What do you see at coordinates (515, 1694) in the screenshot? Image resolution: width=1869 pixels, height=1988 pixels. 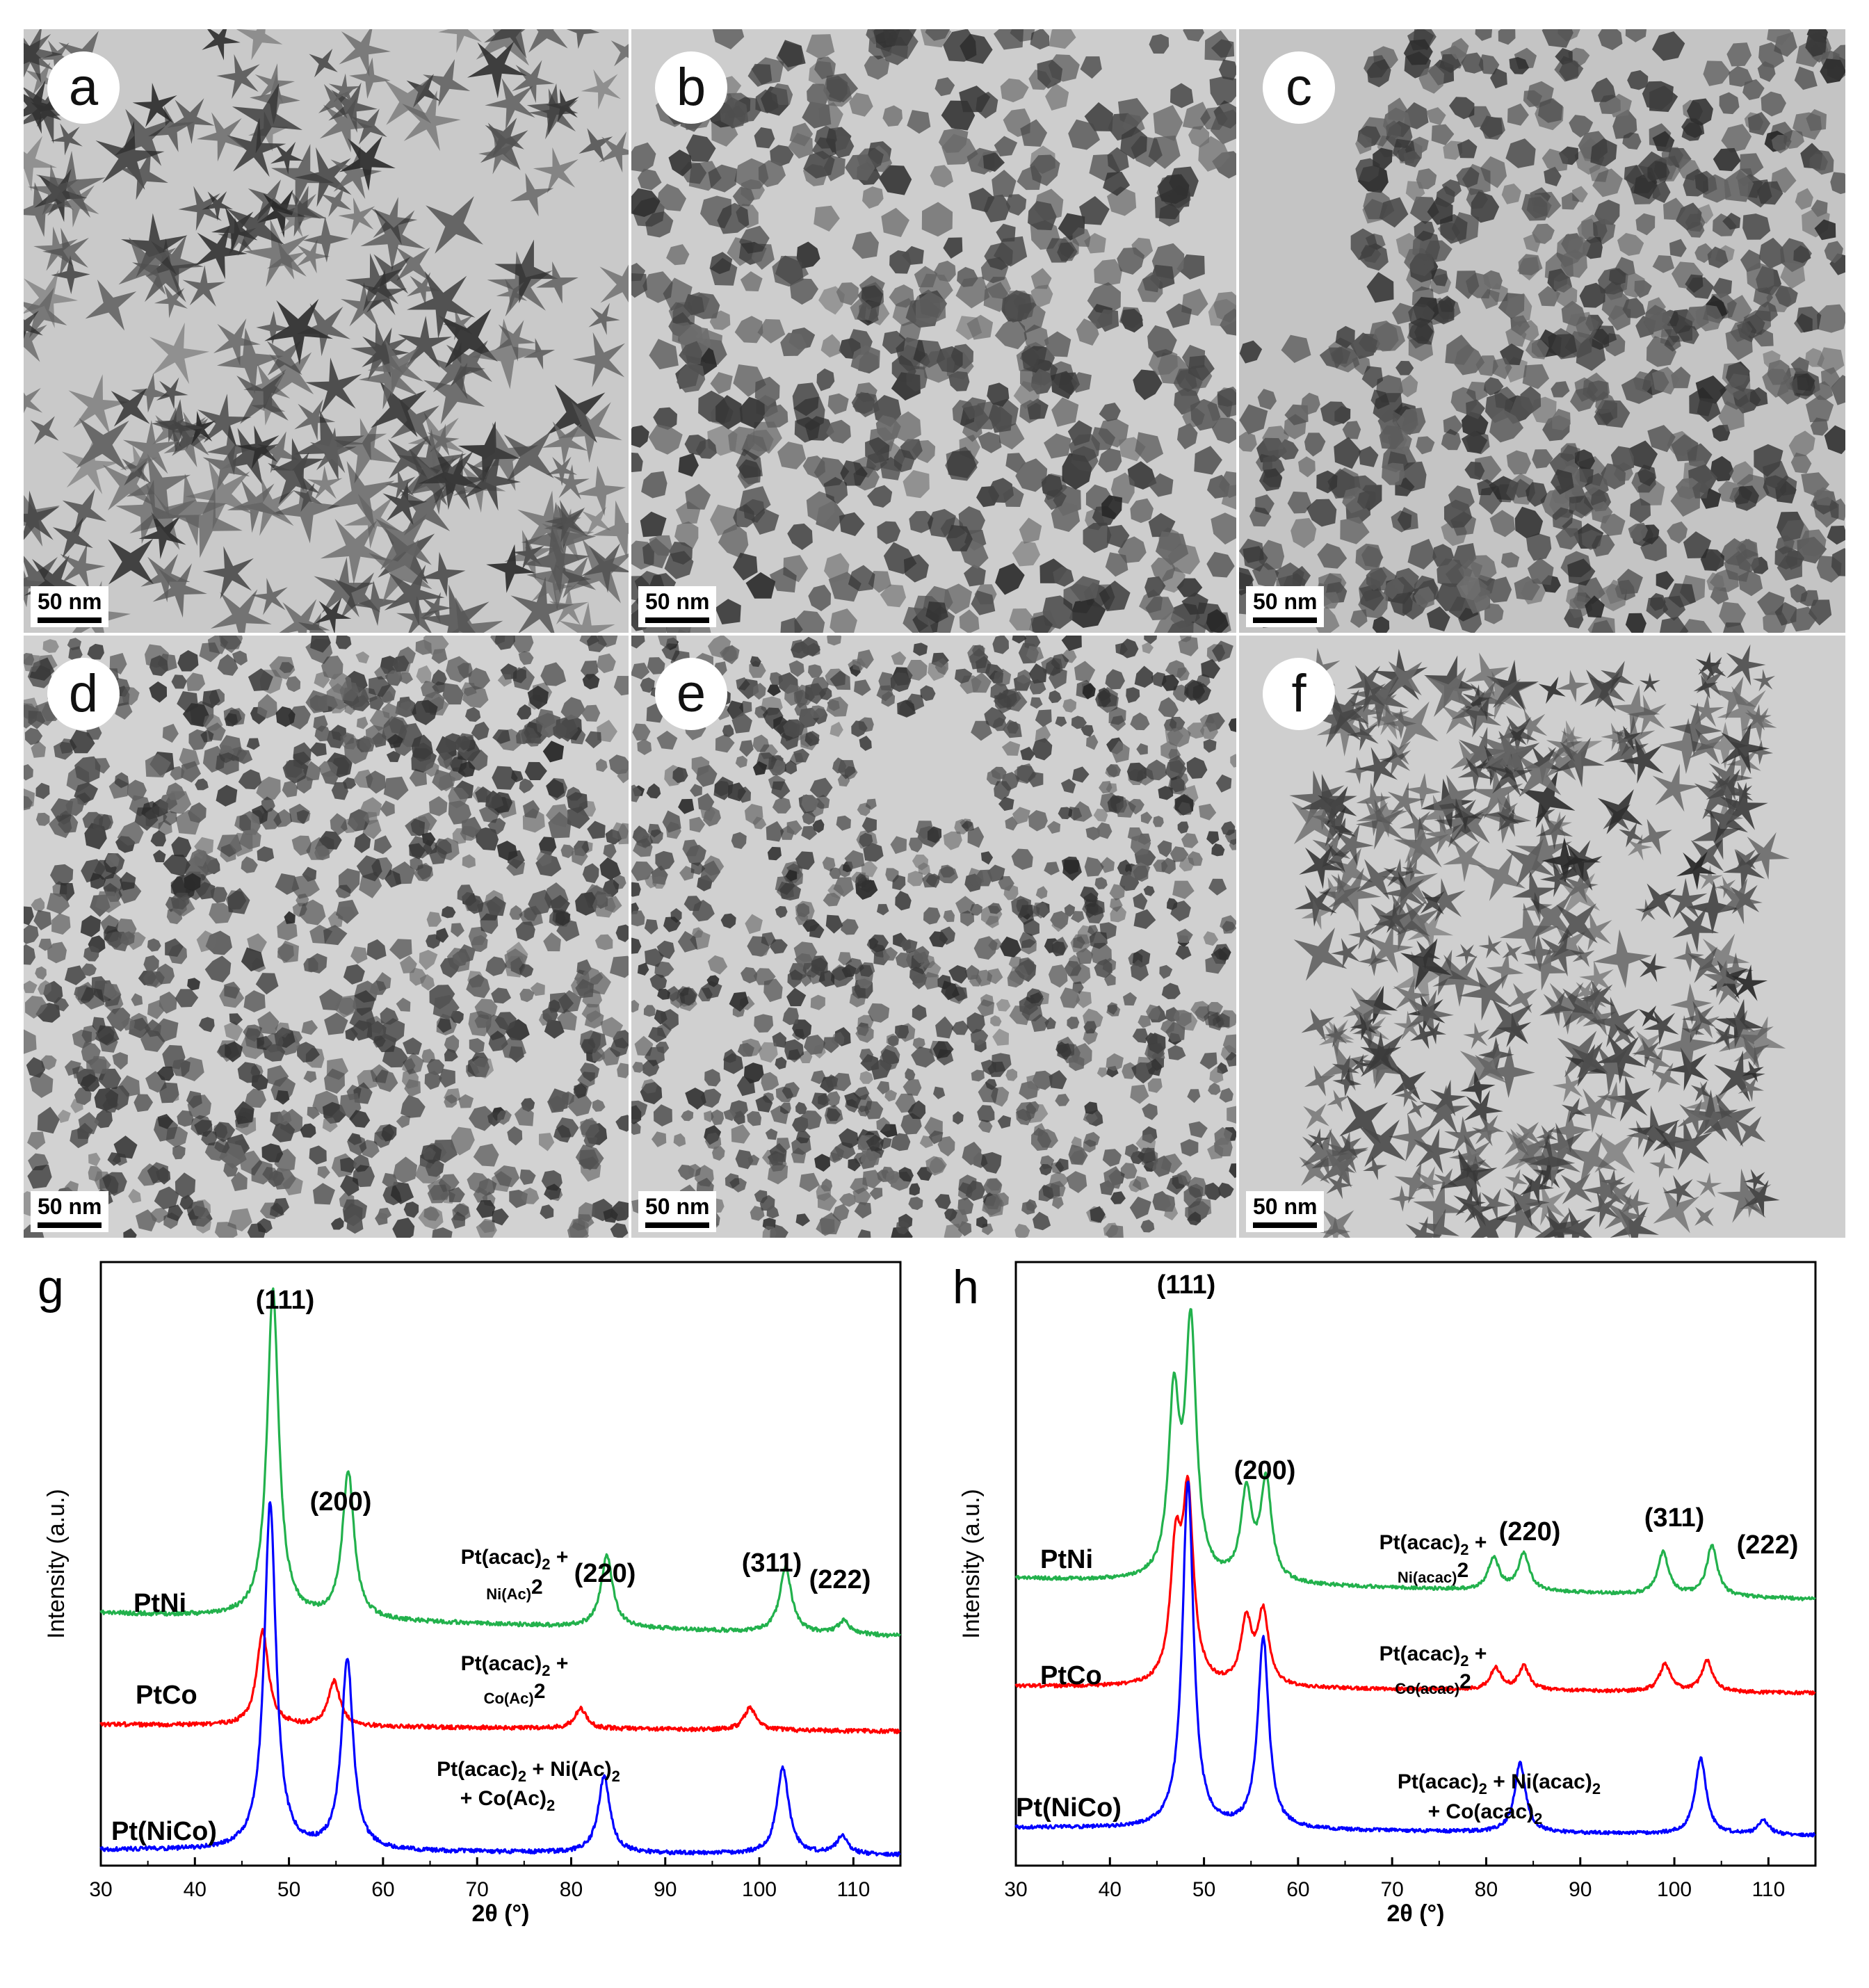 I see `precursor-annotation: Co(Ac)2` at bounding box center [515, 1694].